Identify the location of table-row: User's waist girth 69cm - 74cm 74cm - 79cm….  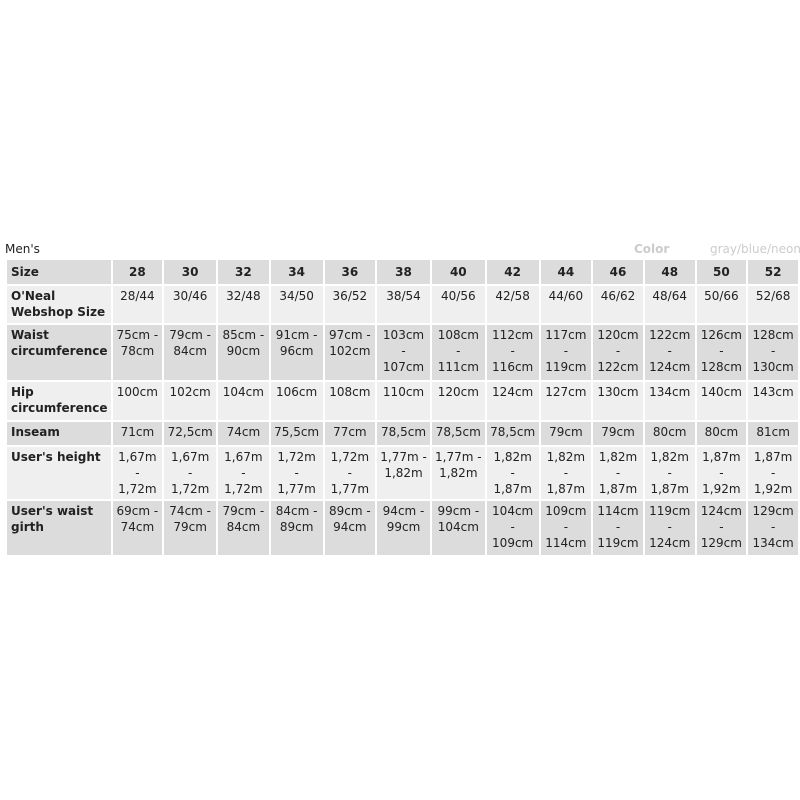
(402, 528).